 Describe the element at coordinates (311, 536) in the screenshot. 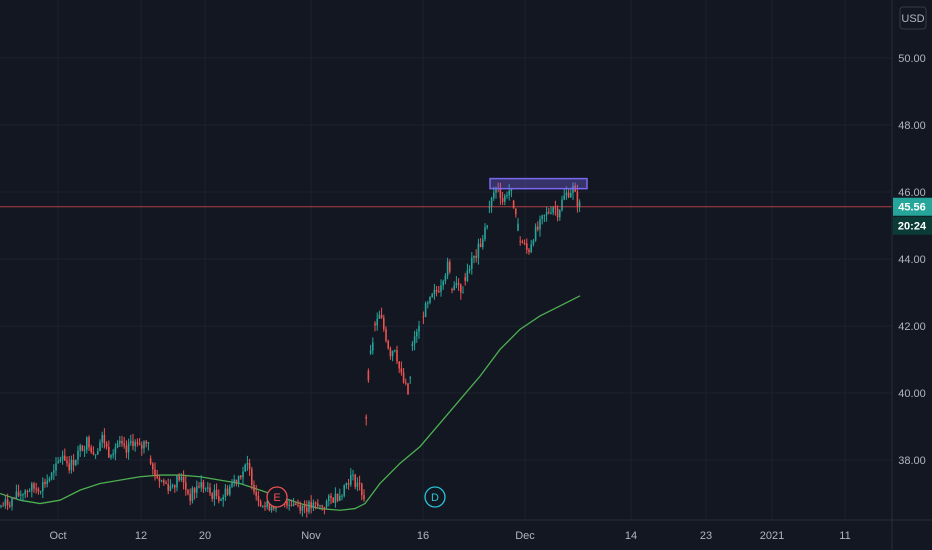

I see `x-tick-label: Nov` at that location.